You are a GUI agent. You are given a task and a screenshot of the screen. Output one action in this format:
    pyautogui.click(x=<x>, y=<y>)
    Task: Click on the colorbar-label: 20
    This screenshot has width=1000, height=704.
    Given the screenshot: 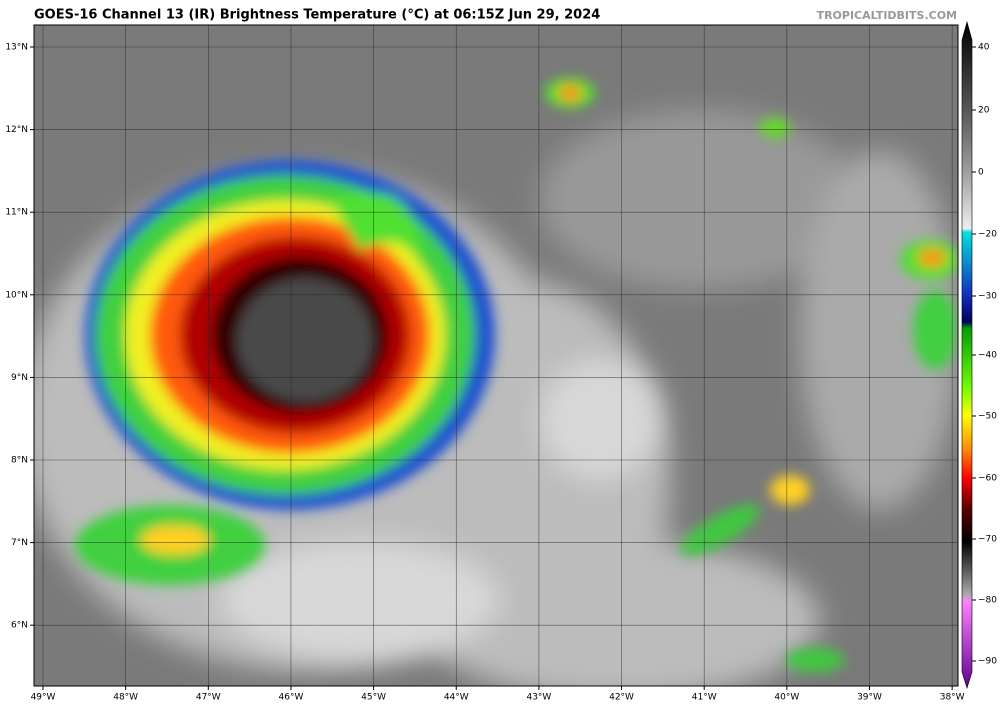 What is the action you would take?
    pyautogui.click(x=984, y=111)
    